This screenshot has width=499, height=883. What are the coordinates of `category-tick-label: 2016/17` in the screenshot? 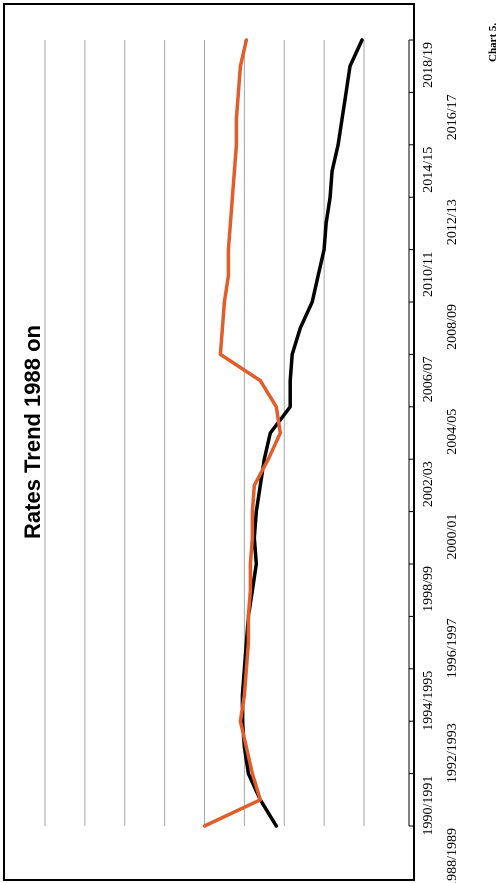 It's located at (452, 117).